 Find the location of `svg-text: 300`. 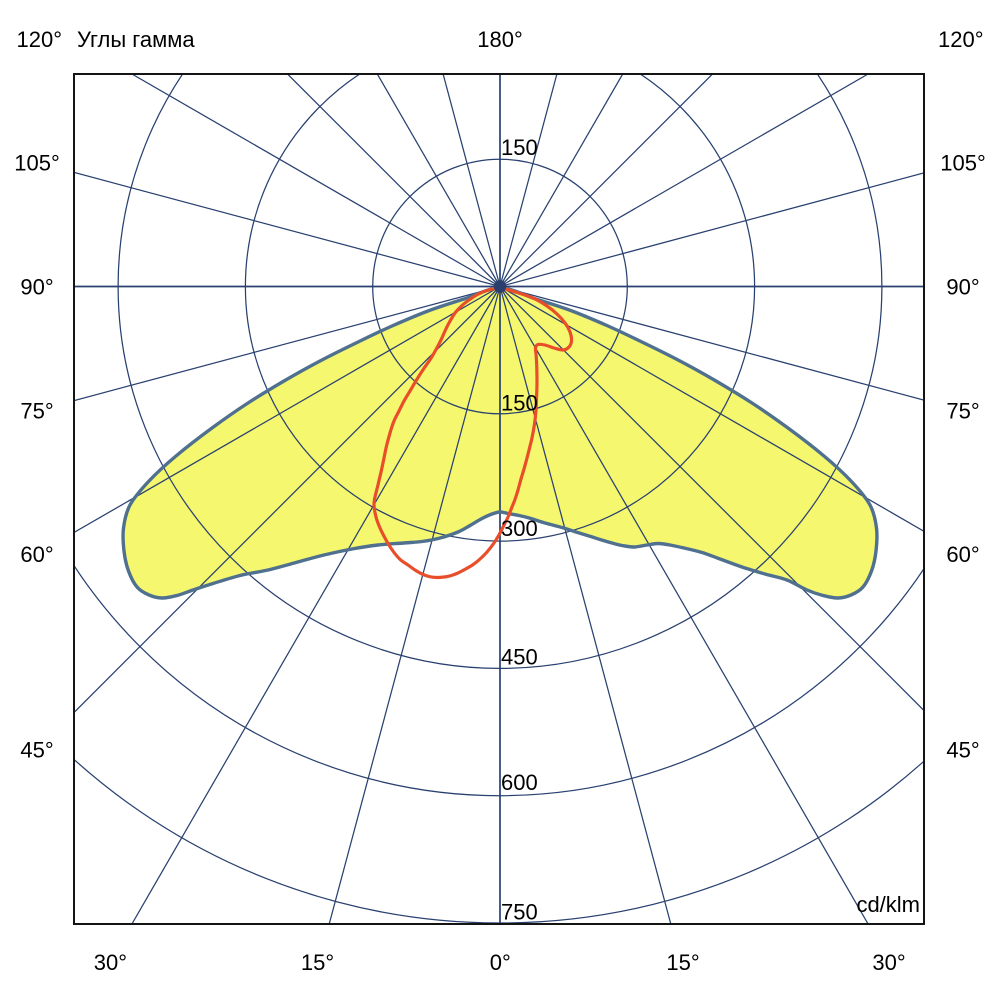

svg-text: 300 is located at coordinates (519, 528).